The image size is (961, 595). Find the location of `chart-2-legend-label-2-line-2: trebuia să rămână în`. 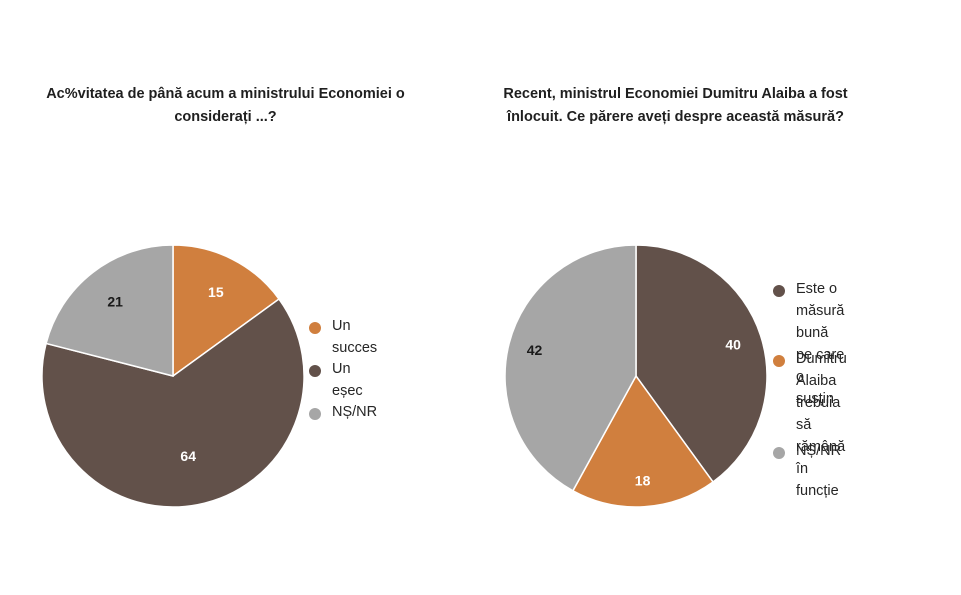

chart-2-legend-label-2-line-2: trebuia să rămână în is located at coordinates (821, 436).